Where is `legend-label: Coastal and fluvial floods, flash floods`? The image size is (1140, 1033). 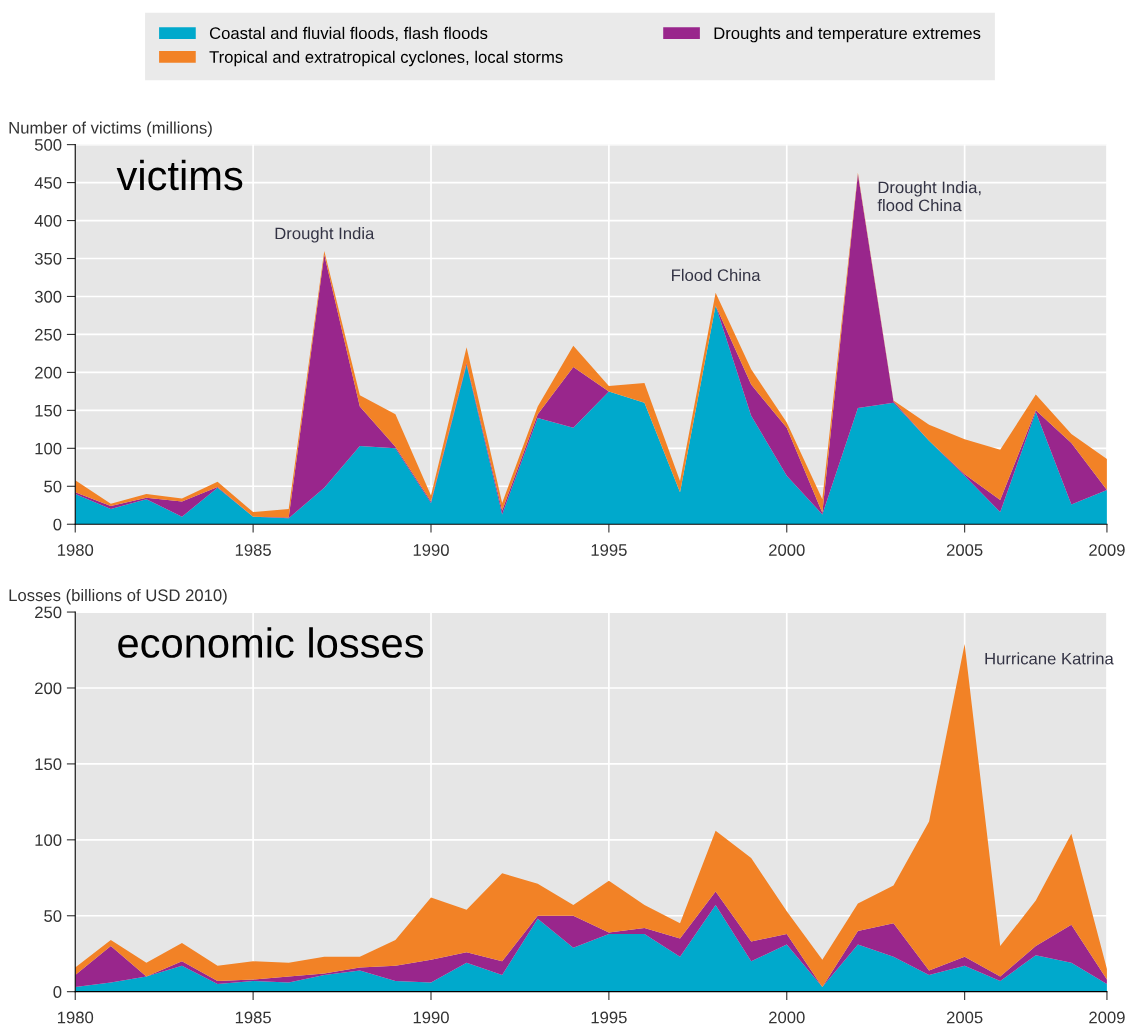
legend-label: Coastal and fluvial floods, flash floods is located at coordinates (348, 34).